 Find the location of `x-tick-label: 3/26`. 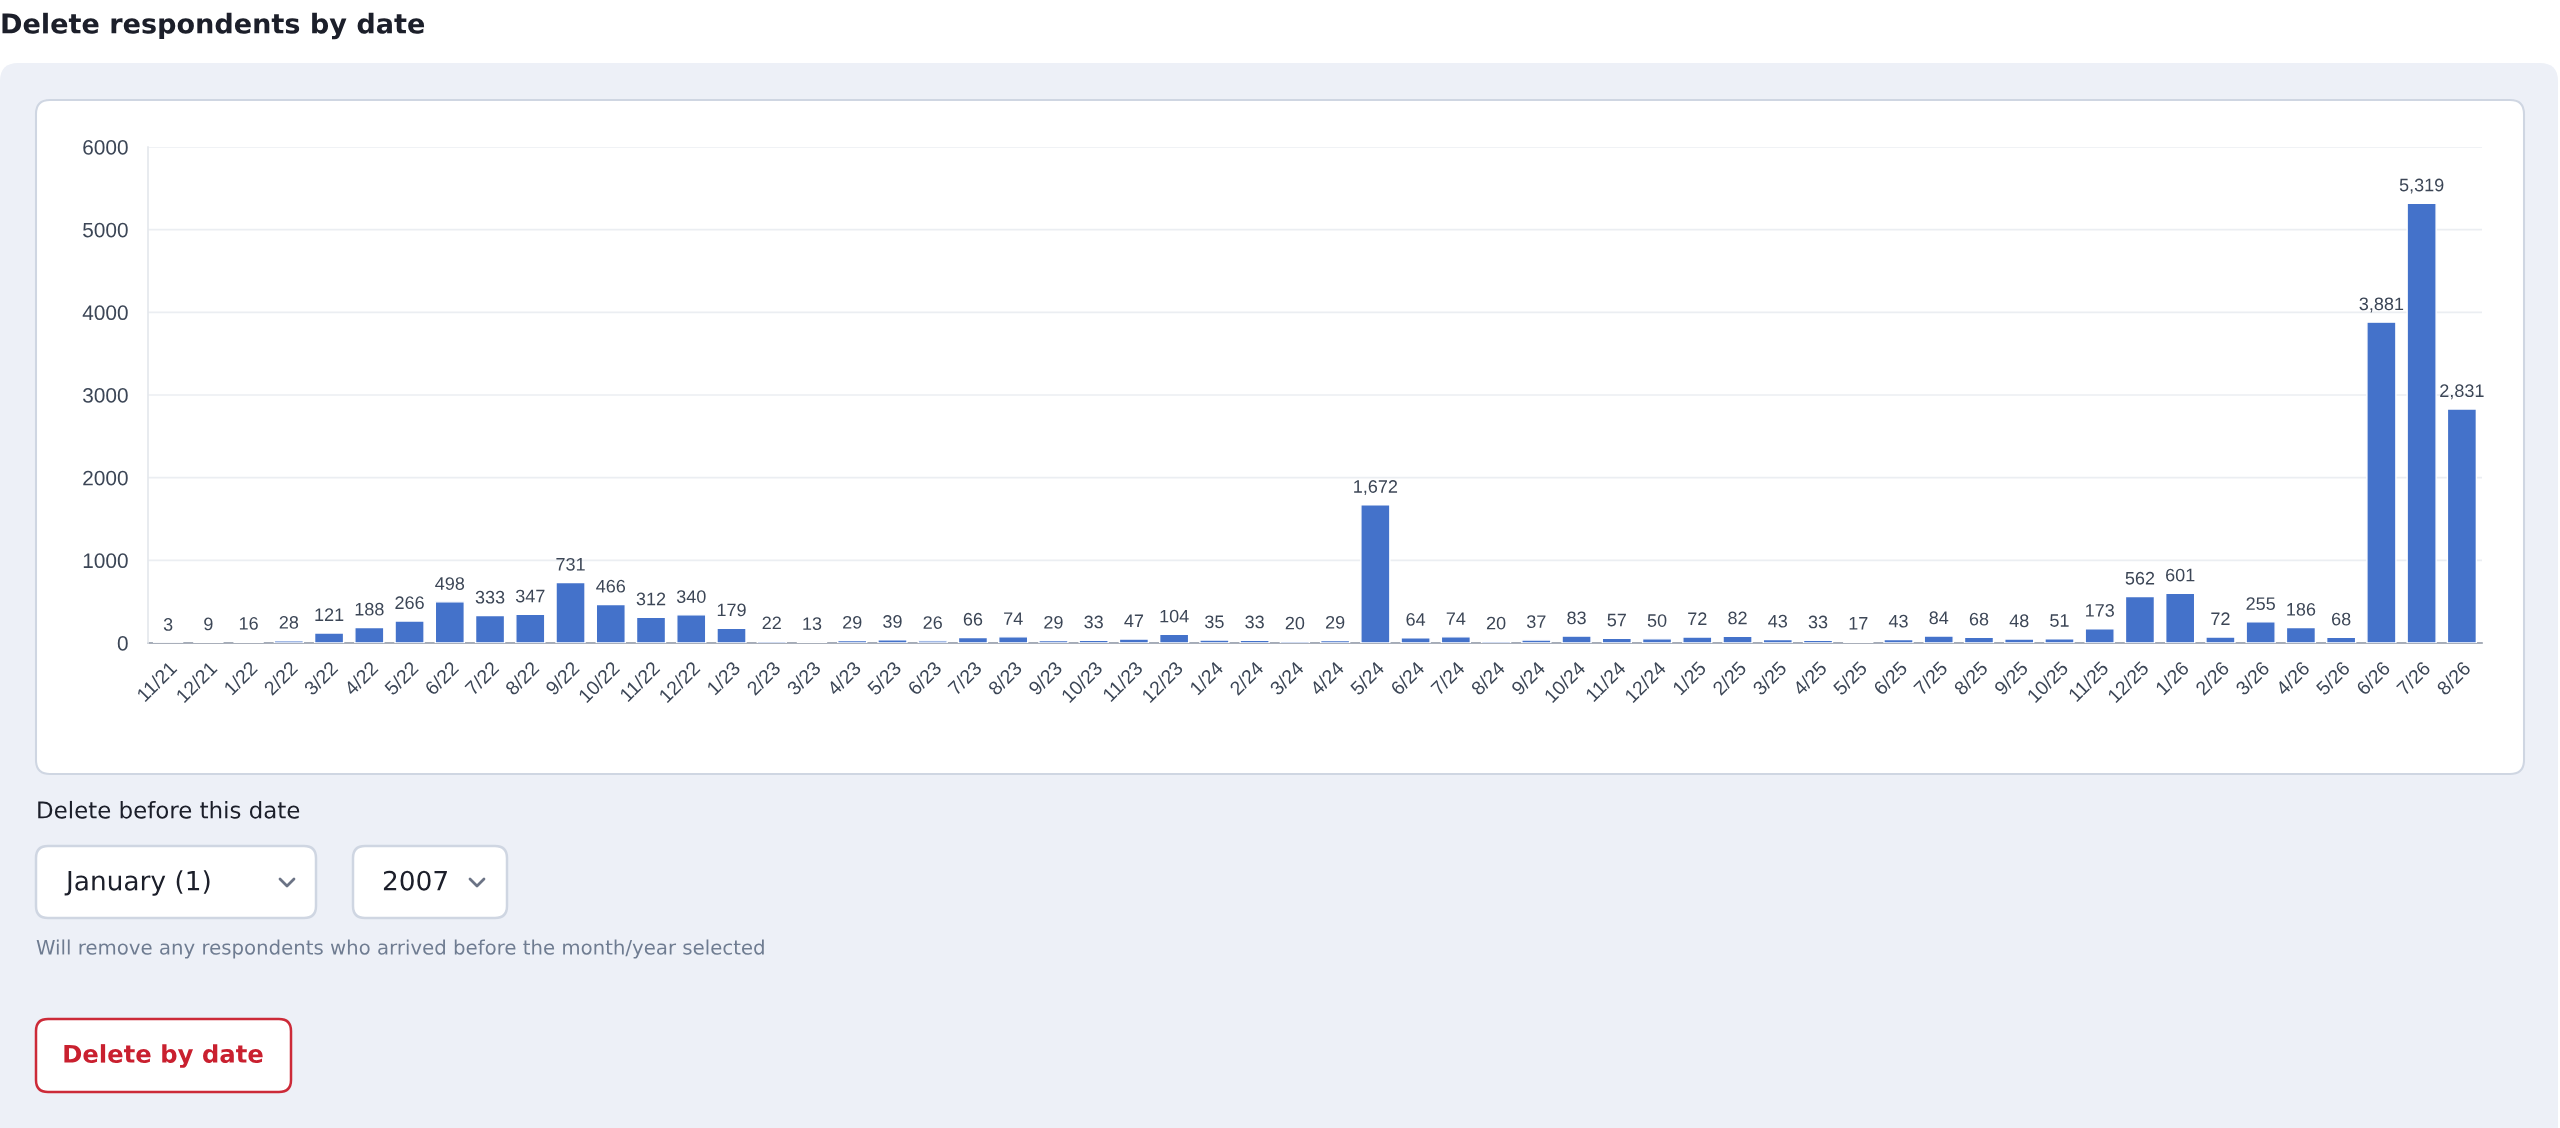

x-tick-label: 3/26 is located at coordinates (2252, 678).